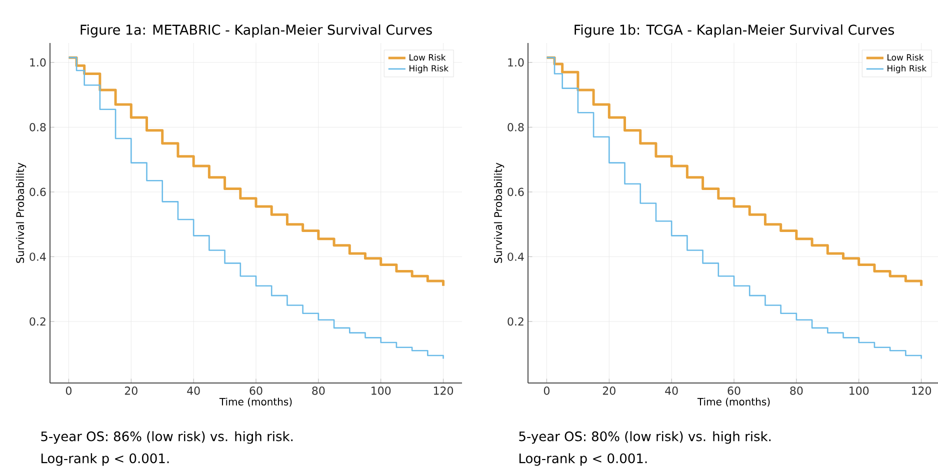  Describe the element at coordinates (256, 31) in the screenshot. I see `chart-title: Figure 1a: METABRIC - Kaplan-Meier Survival Curves` at that location.